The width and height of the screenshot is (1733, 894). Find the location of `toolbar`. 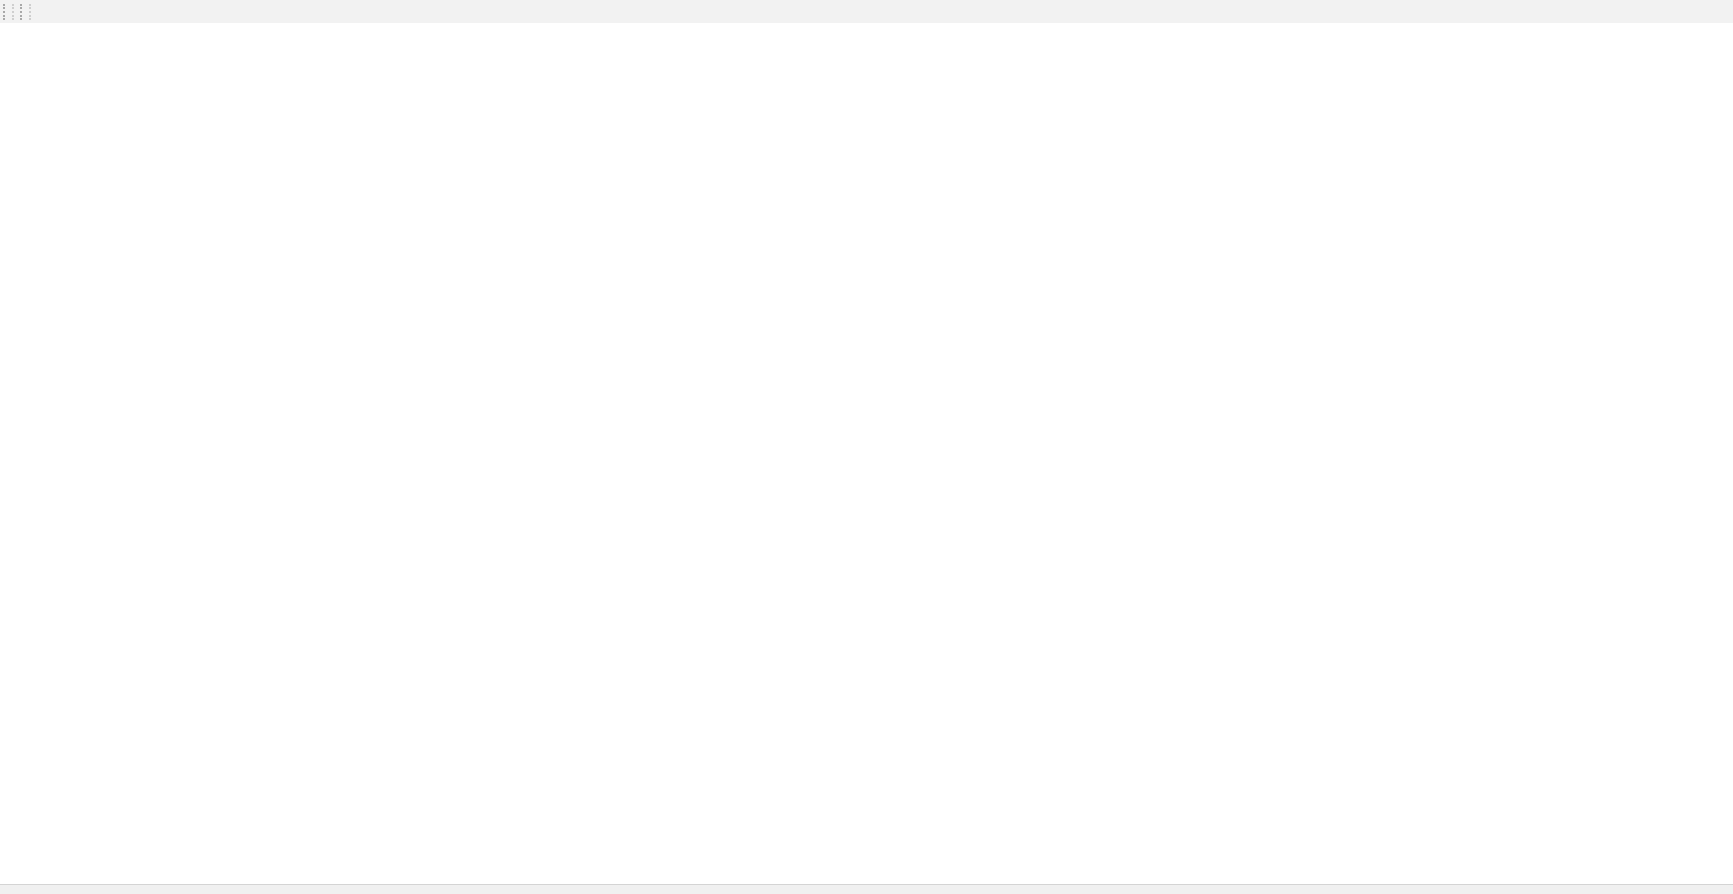

toolbar is located at coordinates (866, 12).